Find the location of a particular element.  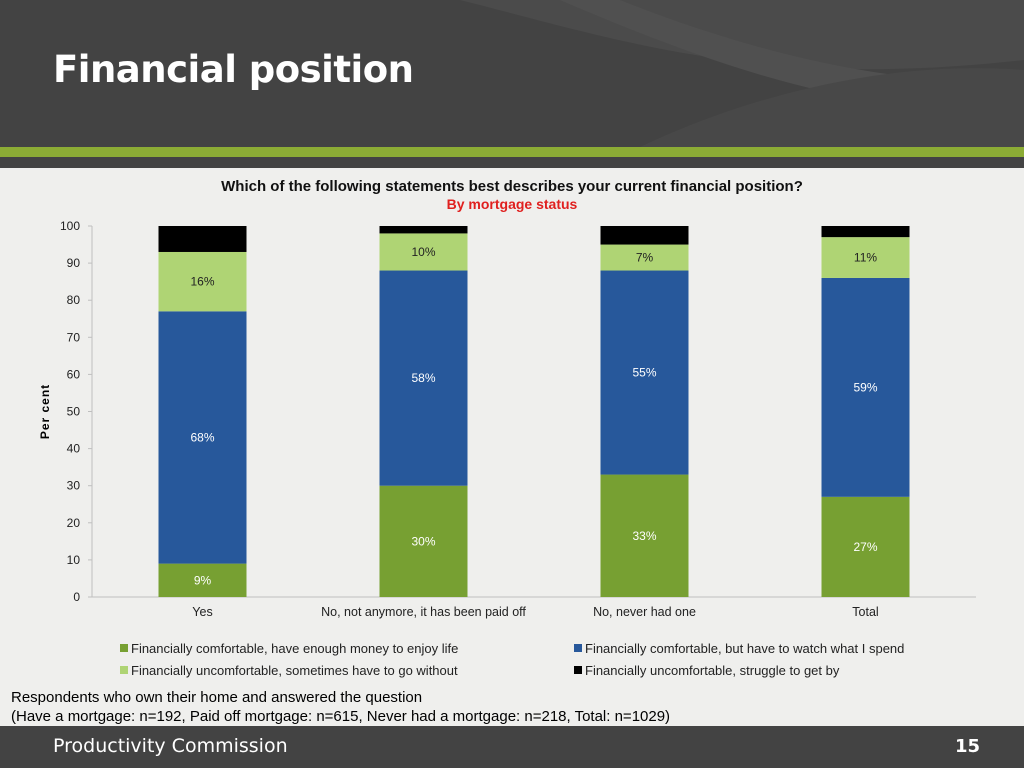

y-tick-label: 40 is located at coordinates (74, 449).